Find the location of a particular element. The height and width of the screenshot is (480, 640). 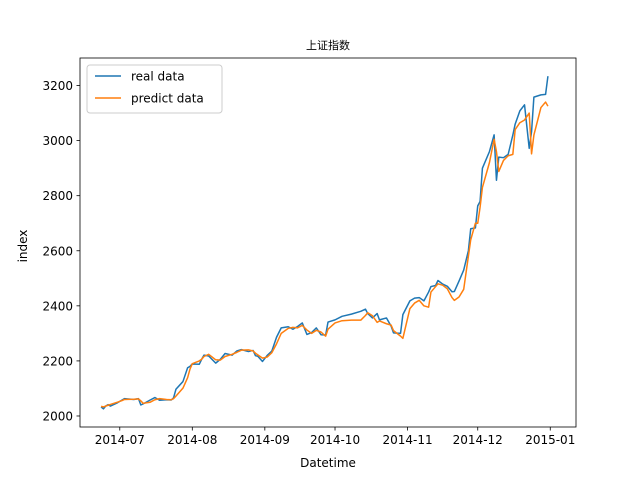

chart-title: 上证指数 is located at coordinates (328, 45).